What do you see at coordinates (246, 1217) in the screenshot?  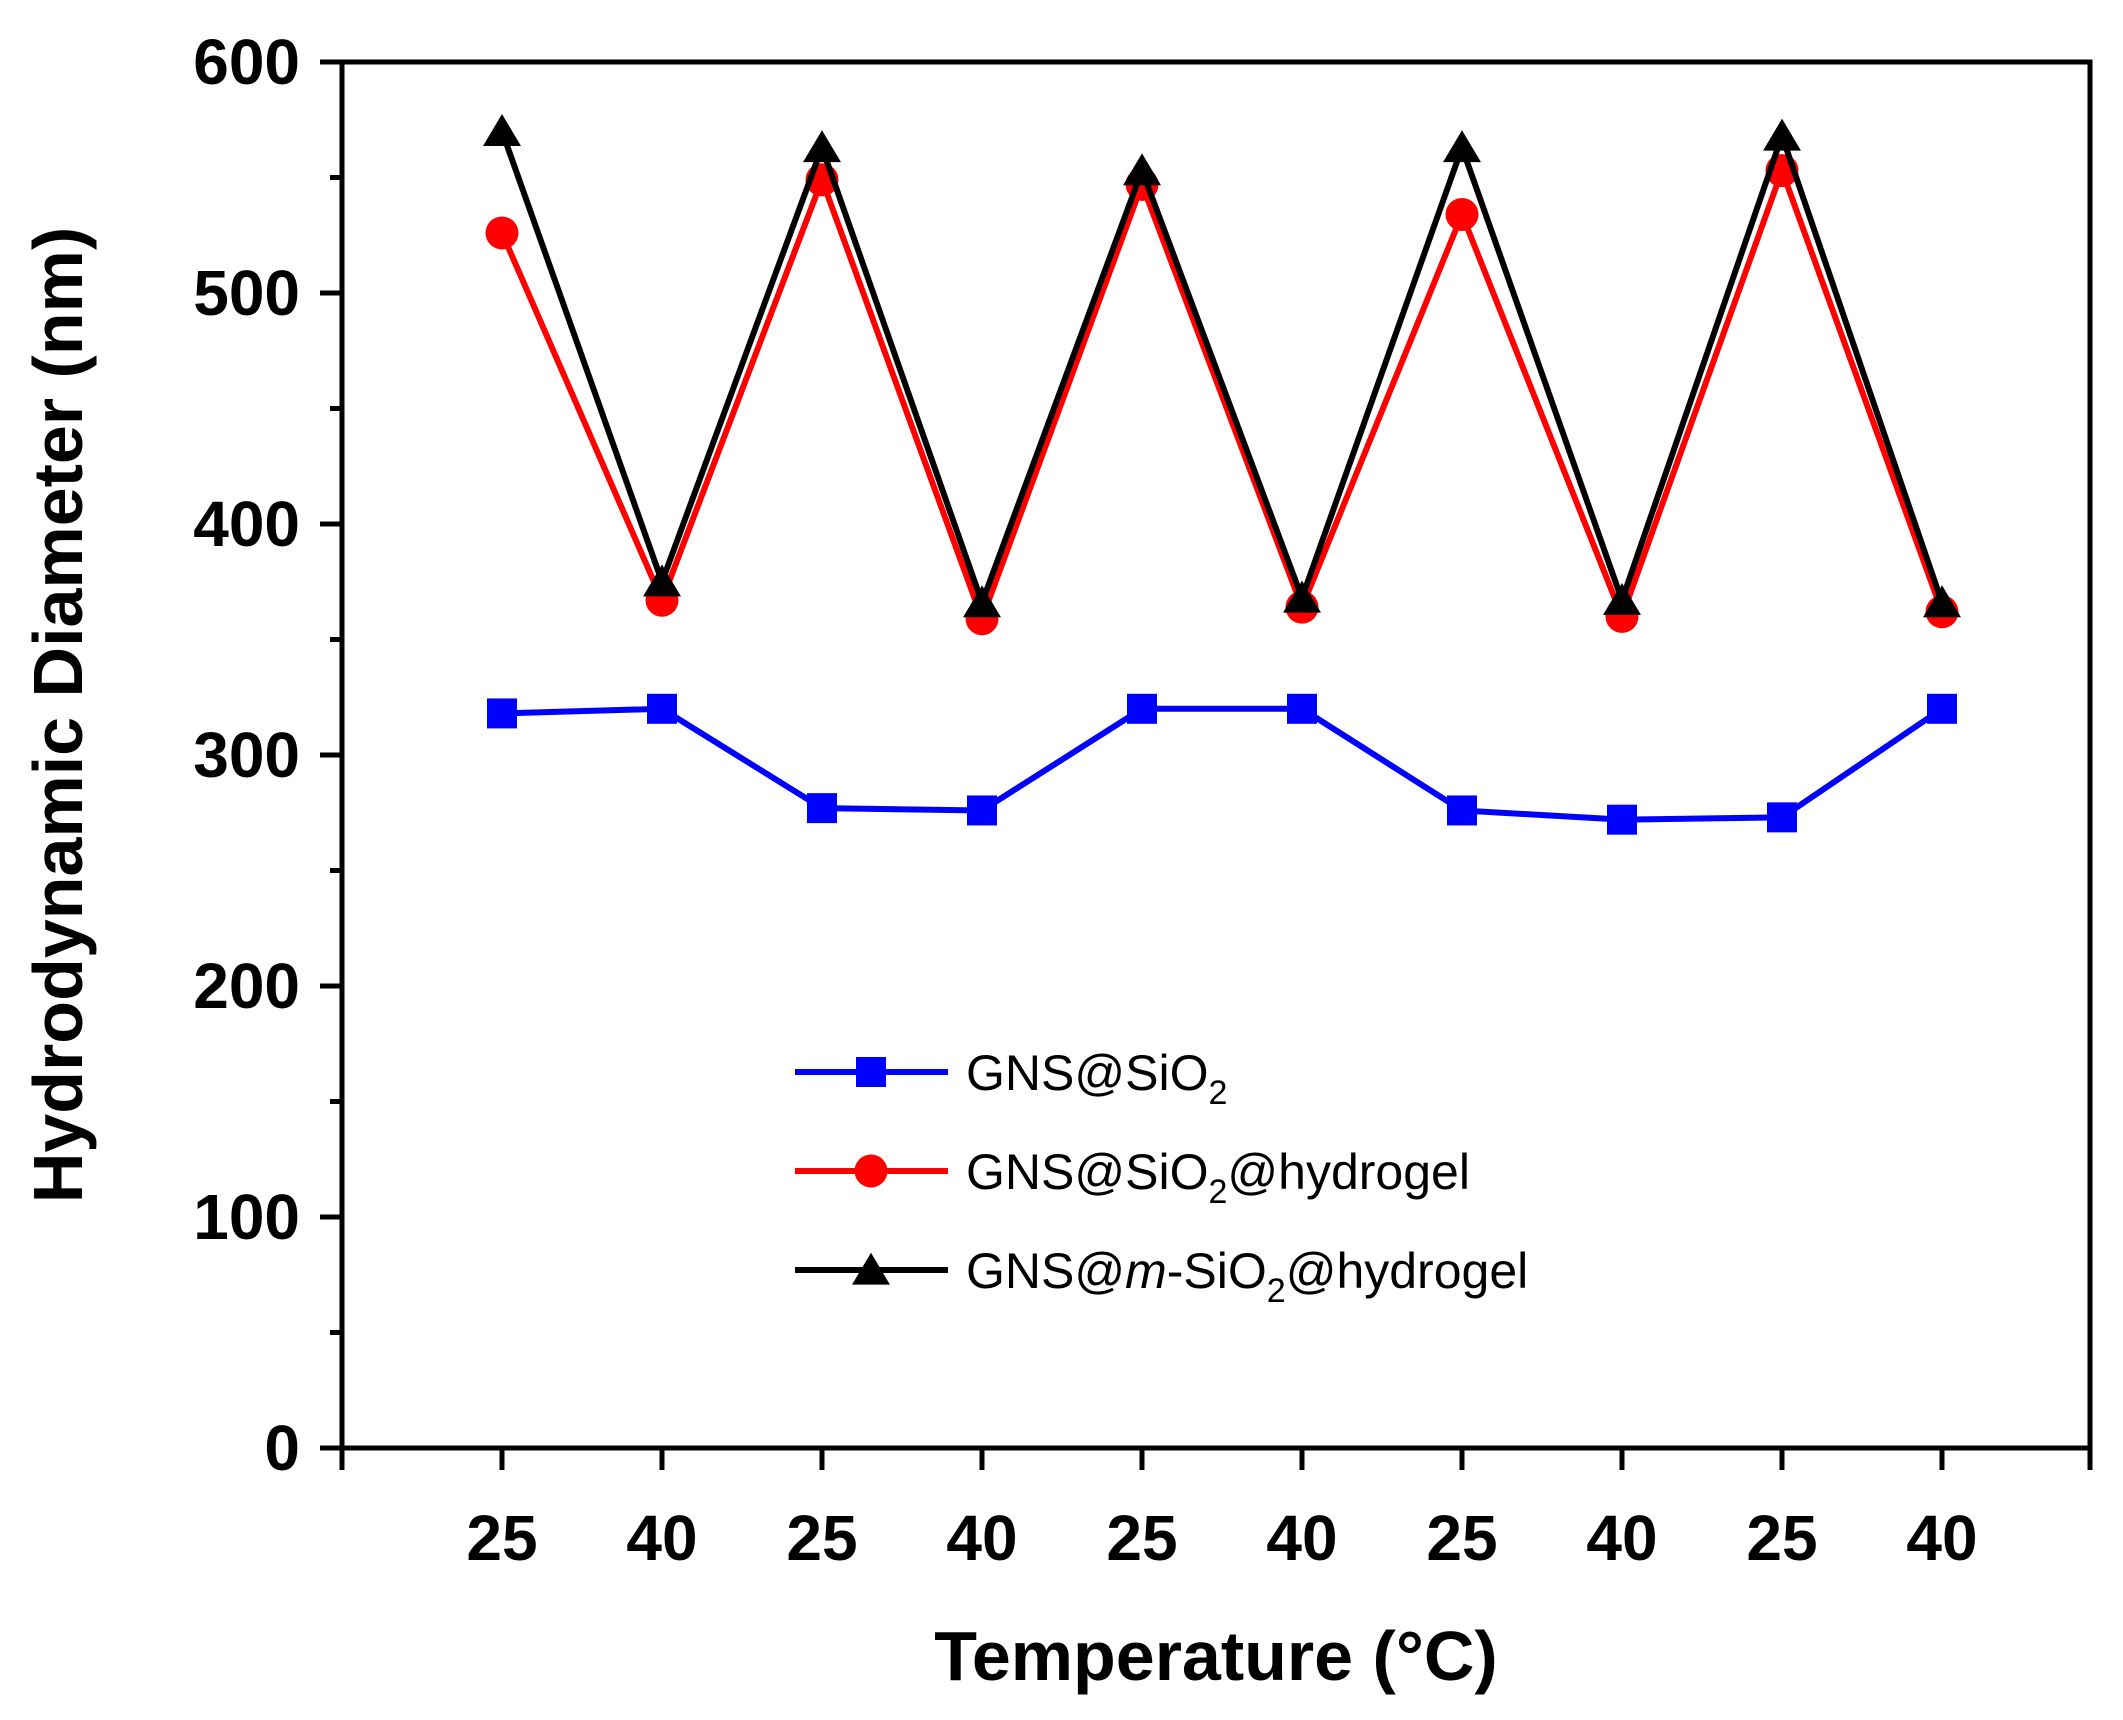 I see `y-tick-label: 100` at bounding box center [246, 1217].